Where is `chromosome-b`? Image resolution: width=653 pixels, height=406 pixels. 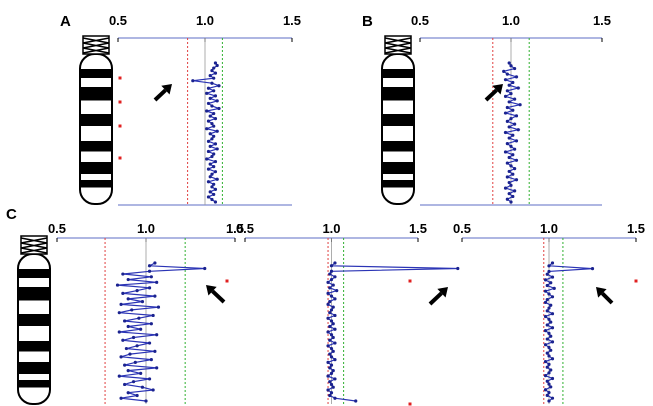
chromosome-b is located at coordinates (398, 120).